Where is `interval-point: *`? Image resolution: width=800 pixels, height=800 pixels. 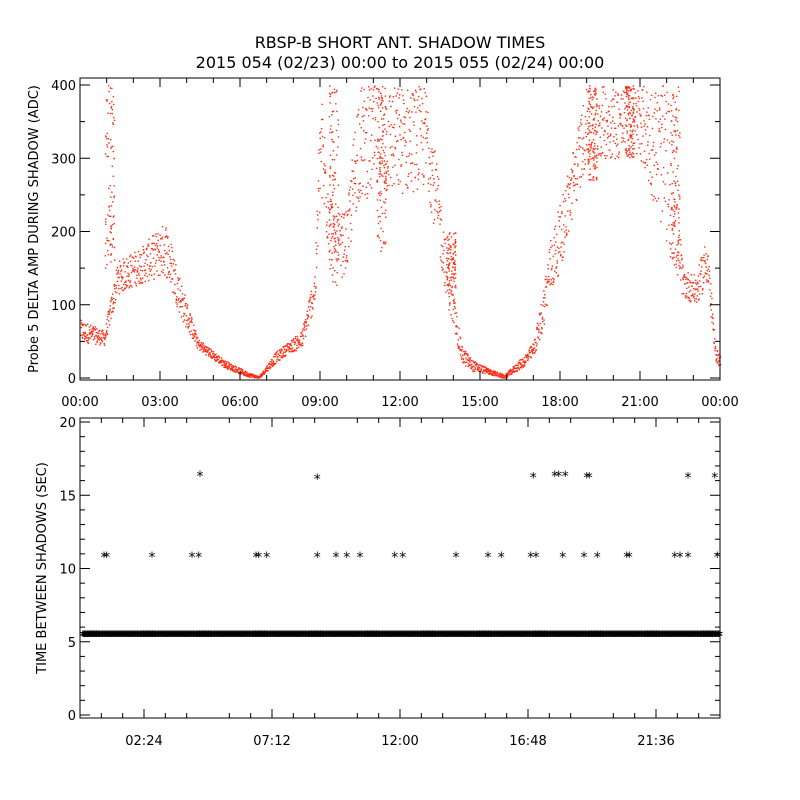 interval-point: * is located at coordinates (198, 558).